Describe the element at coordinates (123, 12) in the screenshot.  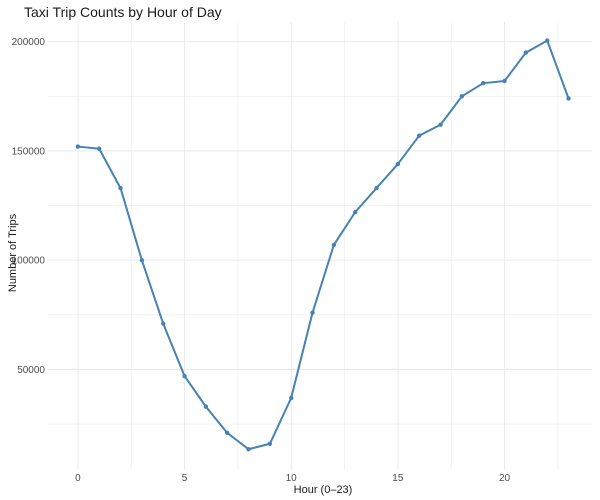
I see `chart-title: Taxi Trip Counts by Hour of Day` at that location.